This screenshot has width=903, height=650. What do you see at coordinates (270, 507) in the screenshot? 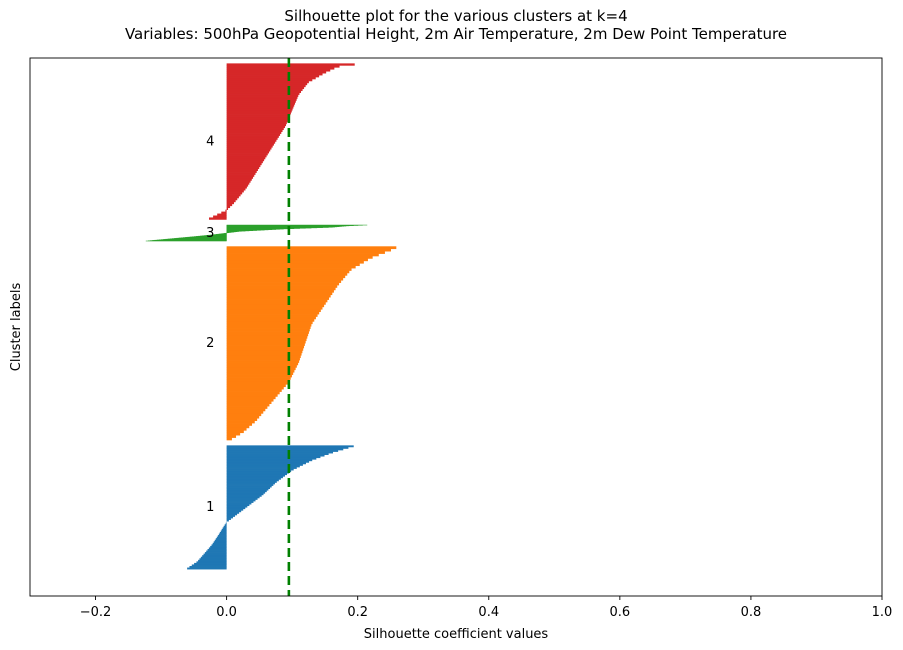
I see `cluster-1-bars` at bounding box center [270, 507].